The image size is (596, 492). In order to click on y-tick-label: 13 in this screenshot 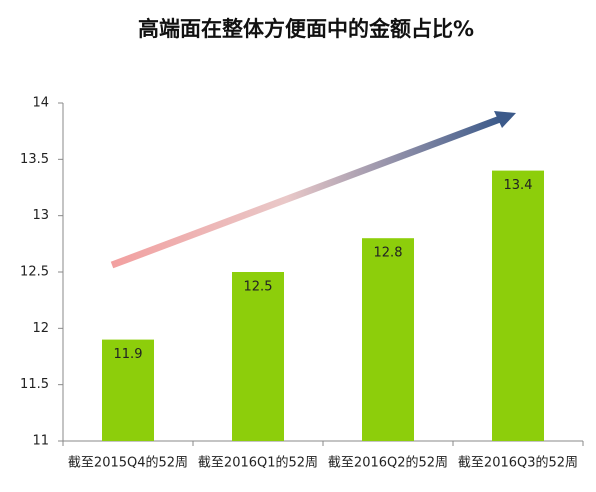, I will do `click(40, 215)`.